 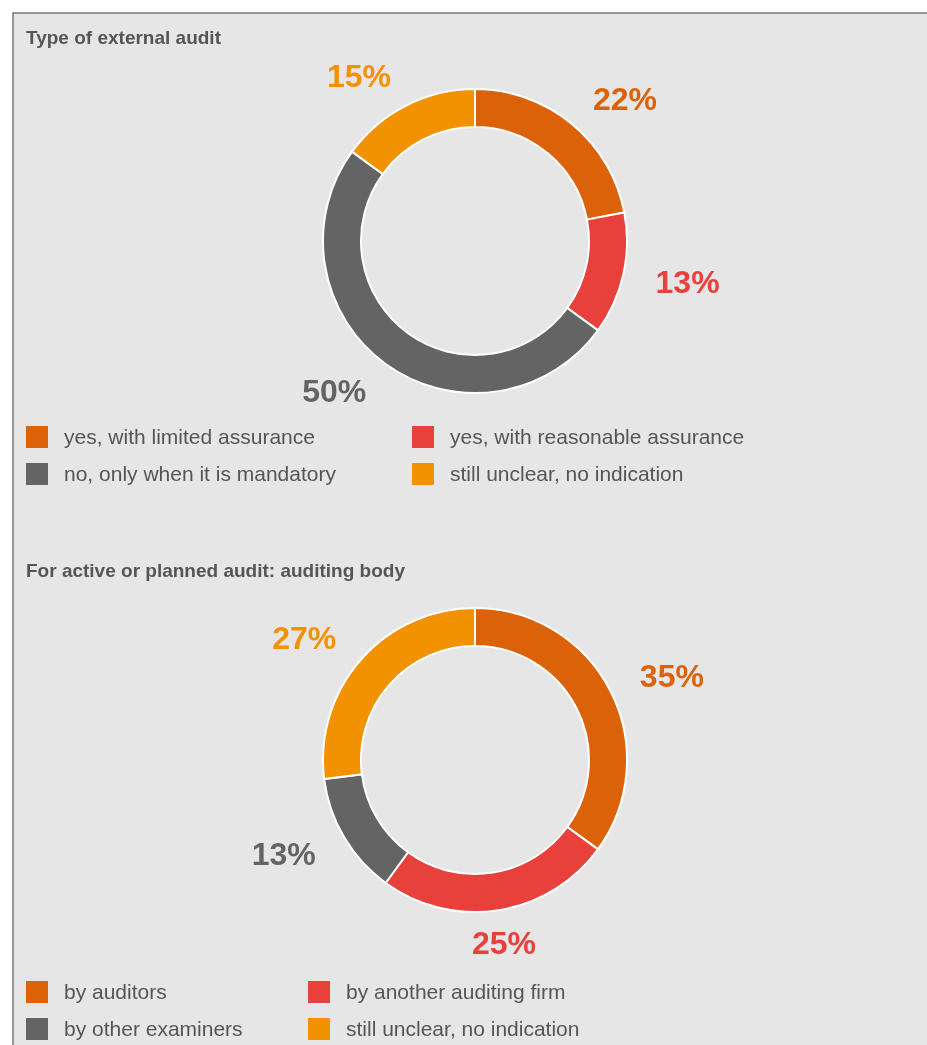 I want to click on data-label: 15%, so click(x=359, y=76).